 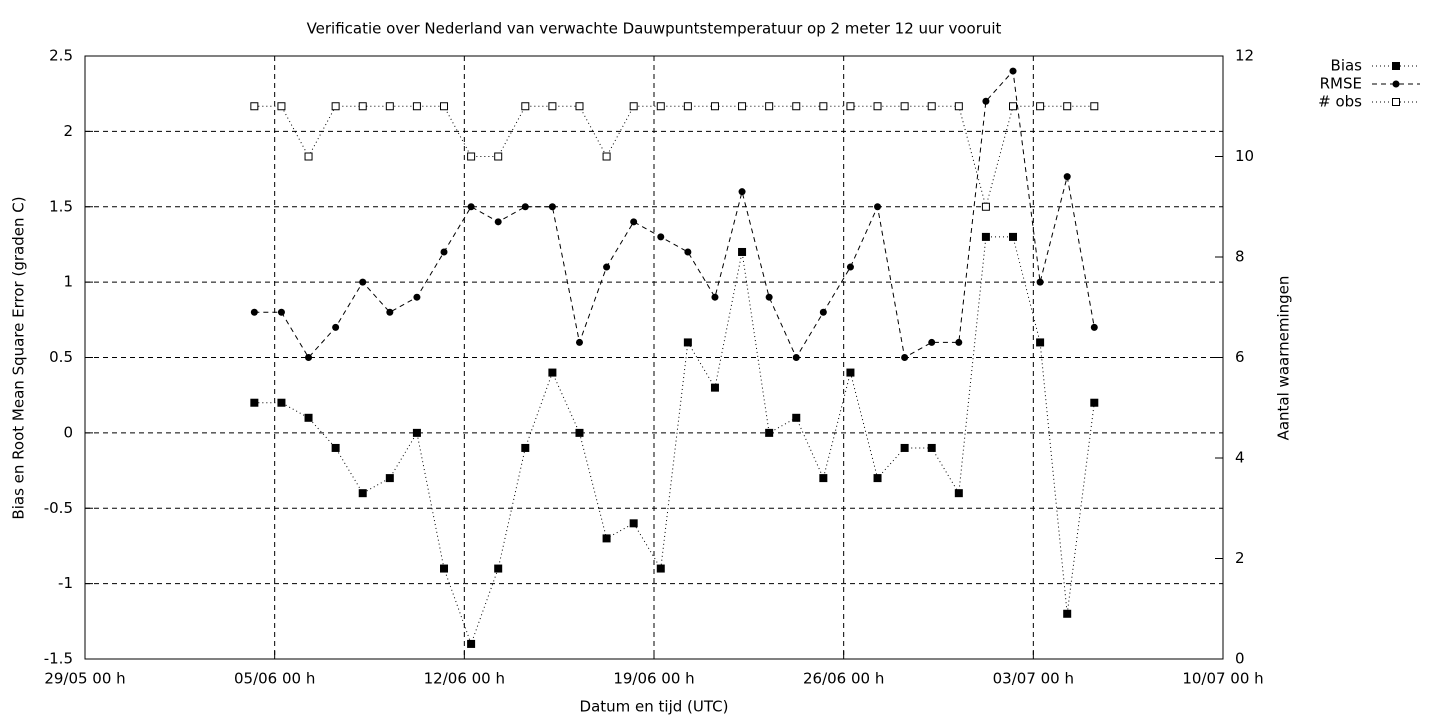 I want to click on y-tick-label: 2, so click(x=68, y=131).